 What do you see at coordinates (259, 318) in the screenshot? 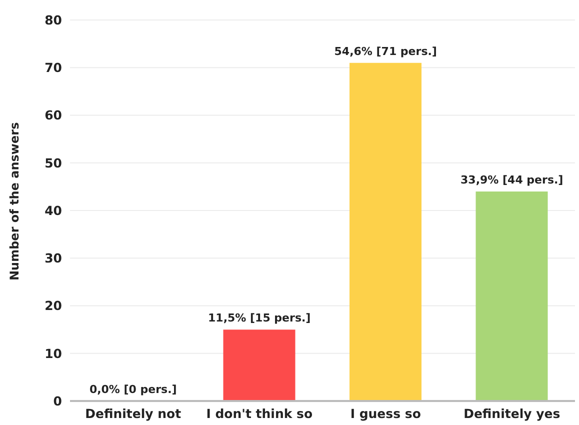
I see `data-label: 11,5% [15 pers.]` at bounding box center [259, 318].